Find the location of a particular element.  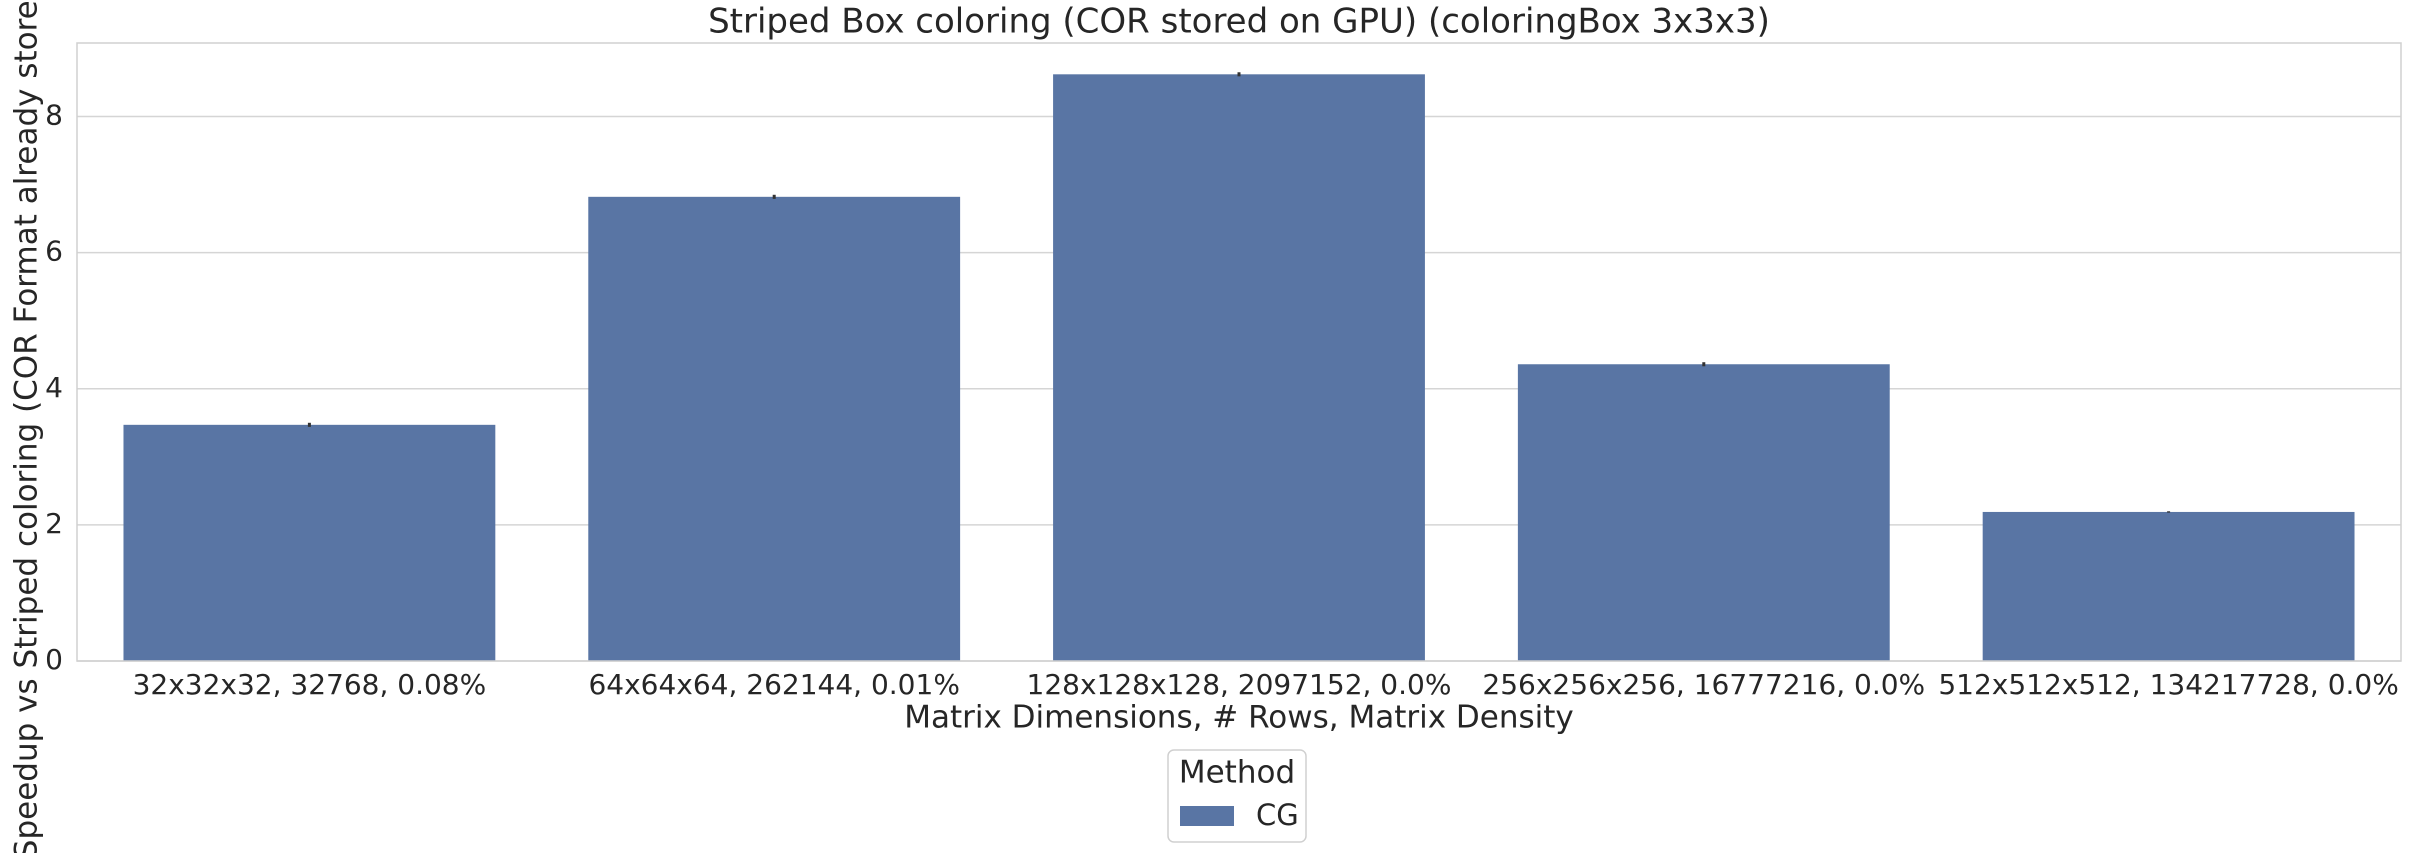

legend-label: CG is located at coordinates (1277, 815).